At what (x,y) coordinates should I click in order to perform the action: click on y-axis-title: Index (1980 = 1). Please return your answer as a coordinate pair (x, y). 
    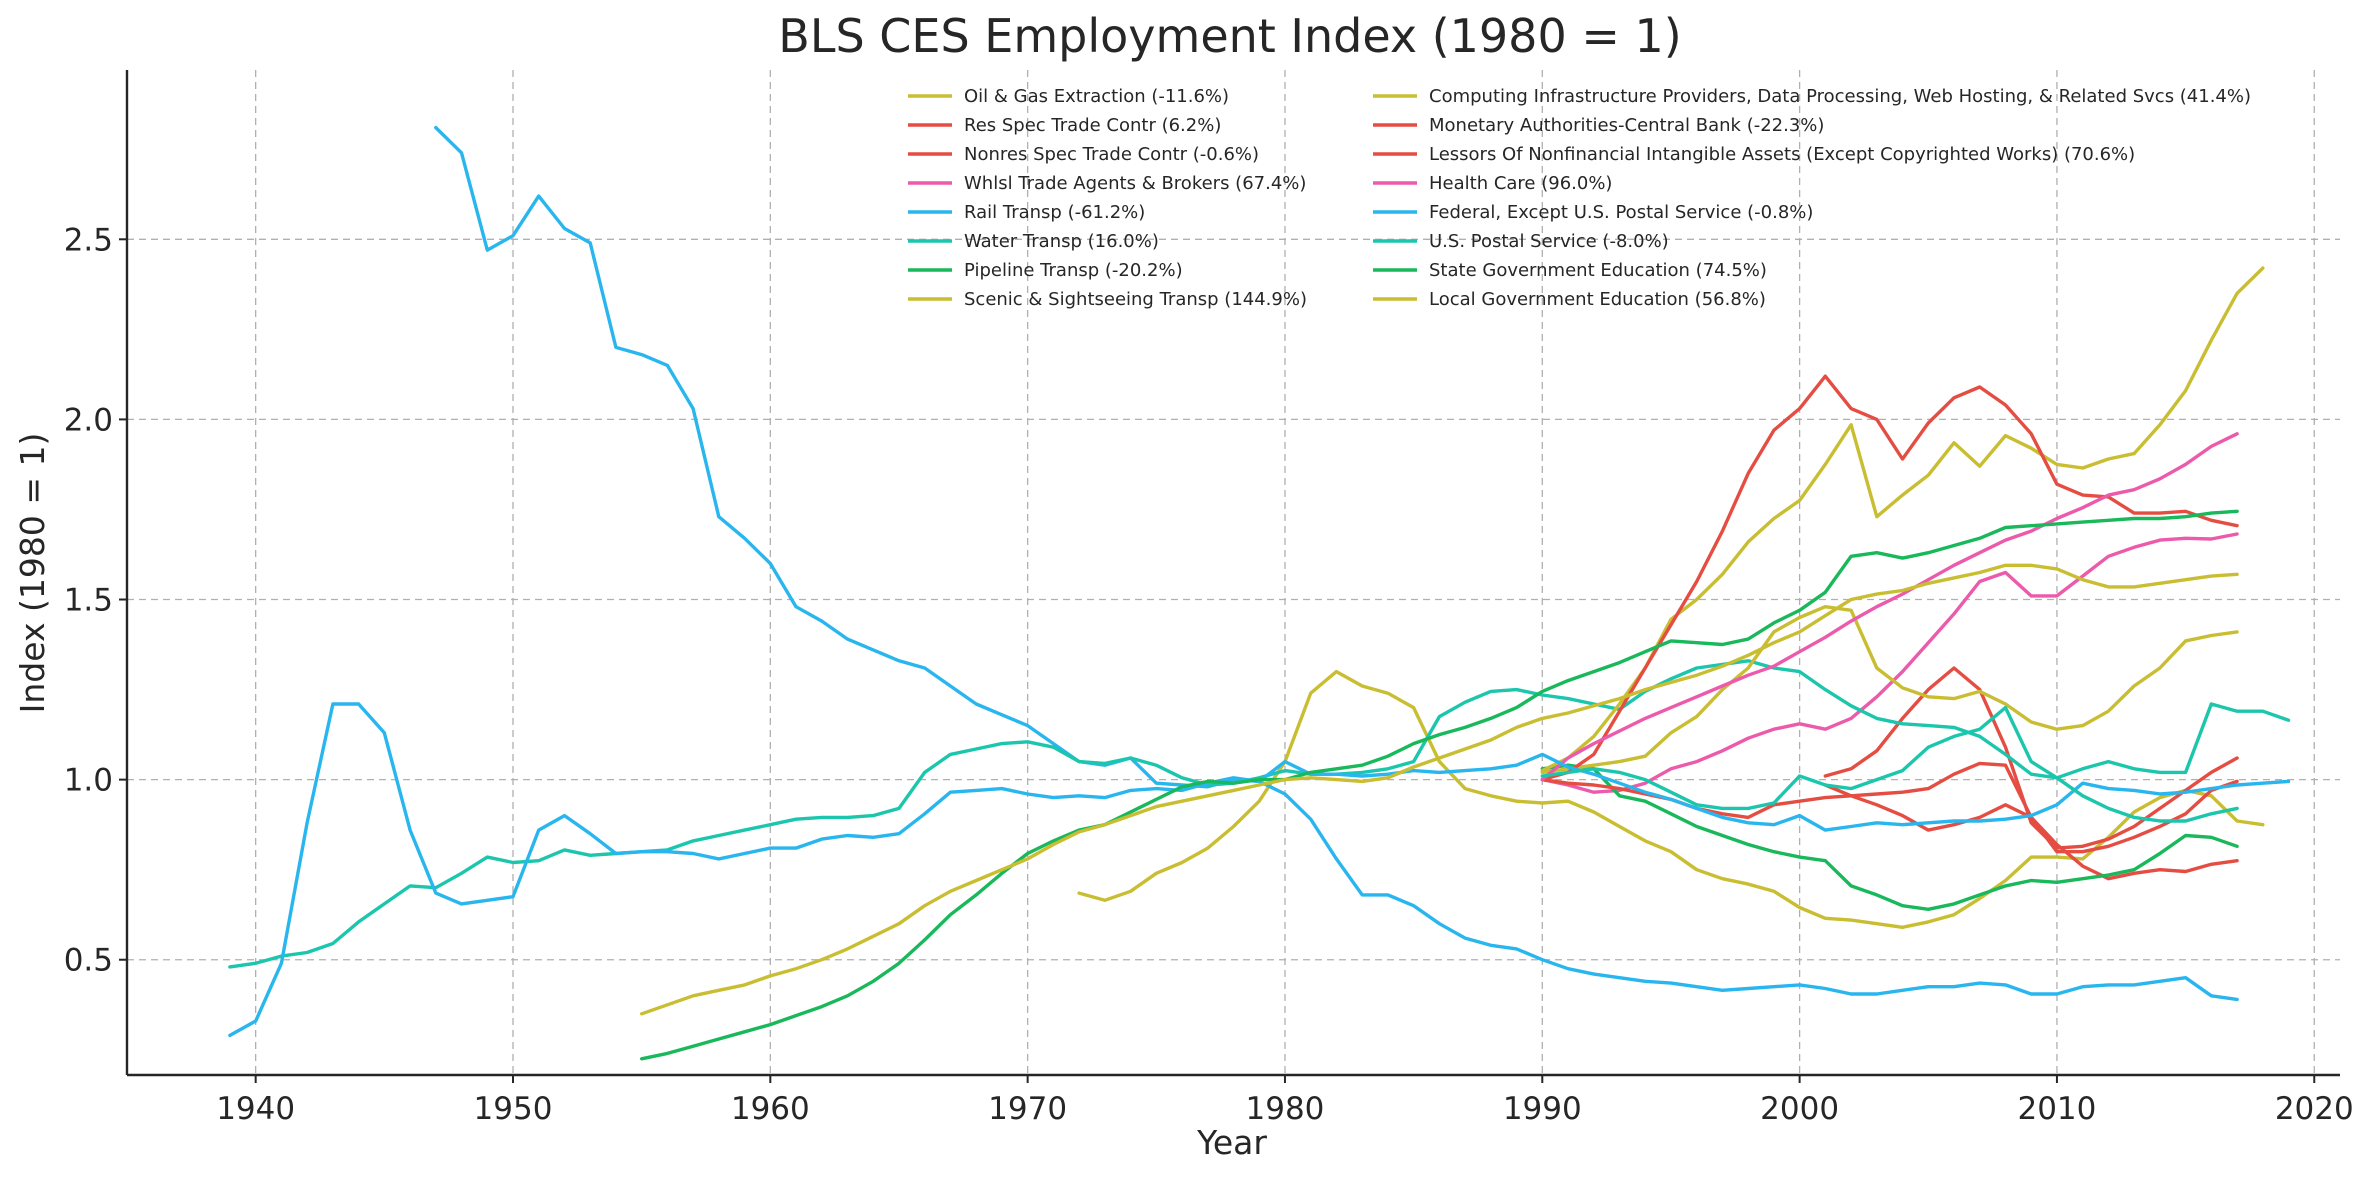
    Looking at the image, I should click on (32, 573).